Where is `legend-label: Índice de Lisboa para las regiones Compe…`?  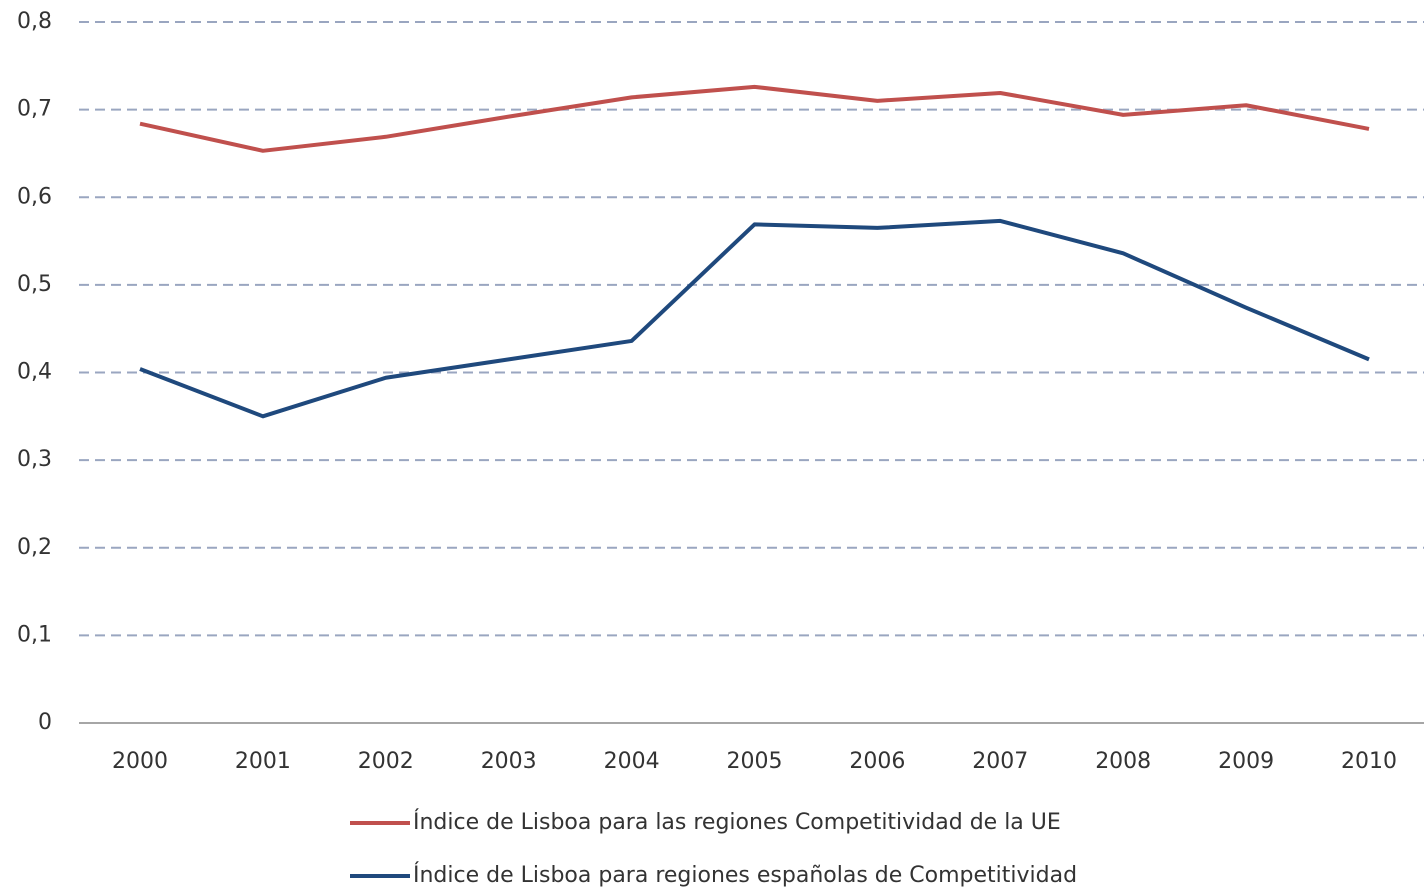 legend-label: Índice de Lisboa para las regiones Compe… is located at coordinates (737, 822).